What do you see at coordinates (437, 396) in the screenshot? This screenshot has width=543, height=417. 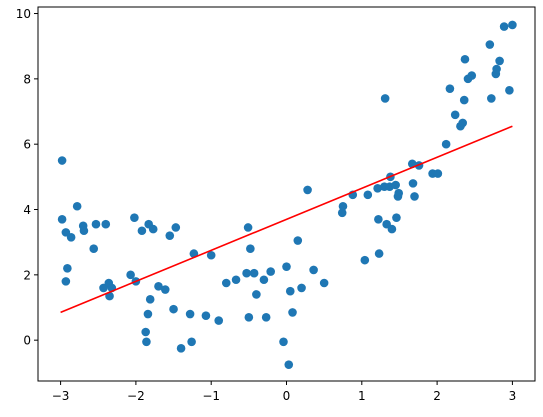 I see `x-tick-label: 2` at bounding box center [437, 396].